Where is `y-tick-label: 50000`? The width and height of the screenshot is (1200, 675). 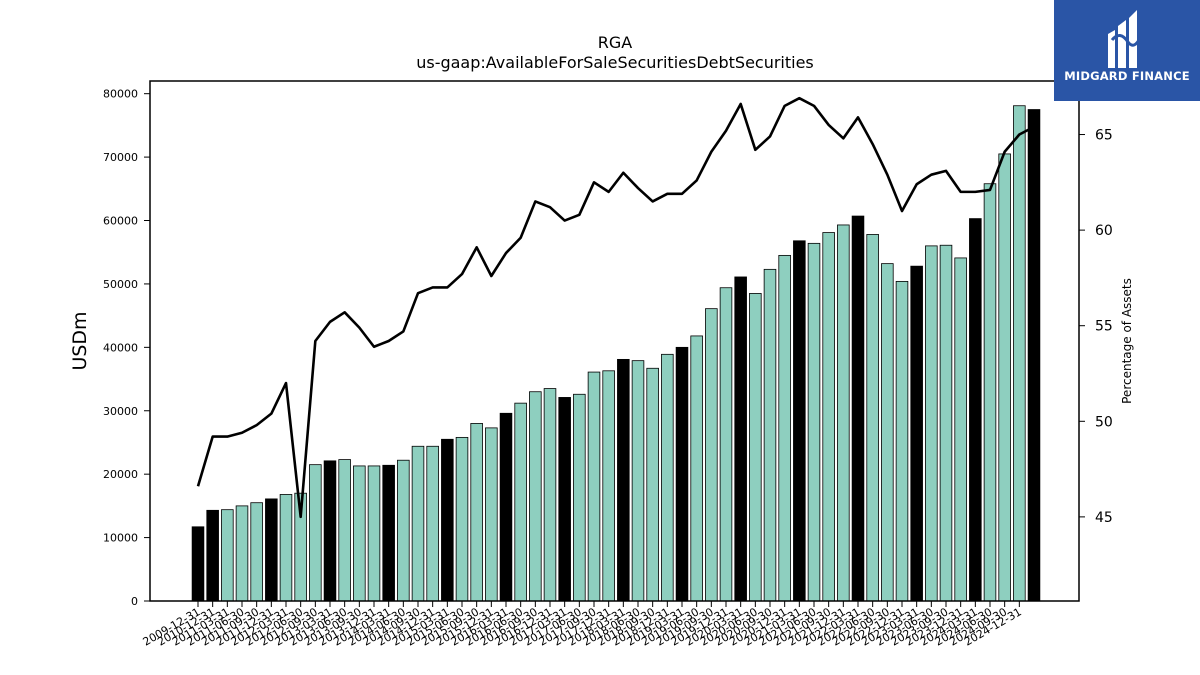
y-tick-label: 50000 is located at coordinates (120, 284).